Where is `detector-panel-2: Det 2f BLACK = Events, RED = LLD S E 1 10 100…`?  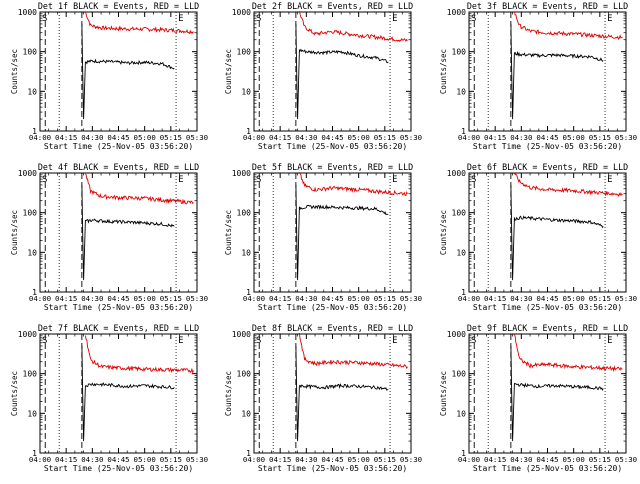 detector-panel-2: Det 2f BLACK = Events, RED = LLD S E 1 10 100… is located at coordinates (323, 76).